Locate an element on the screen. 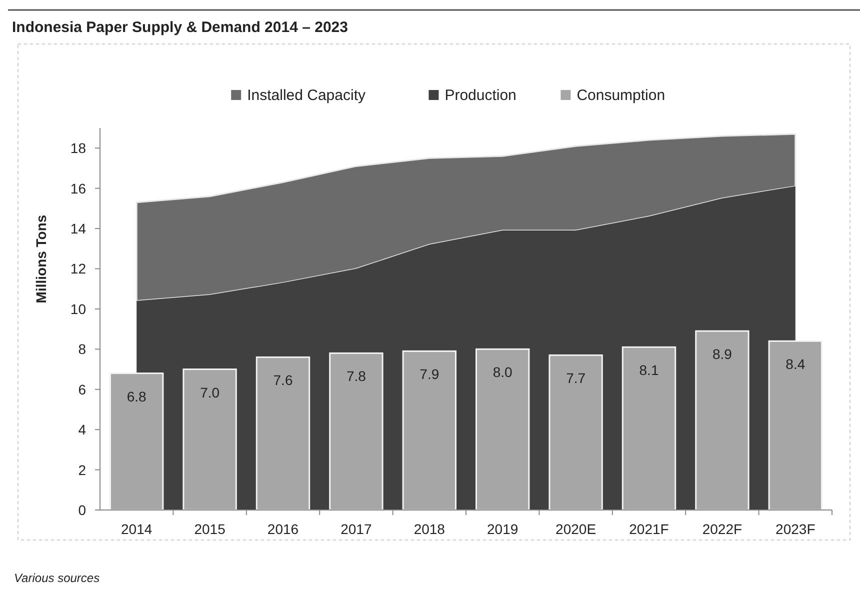  y-tick-label: 6 is located at coordinates (82, 389).